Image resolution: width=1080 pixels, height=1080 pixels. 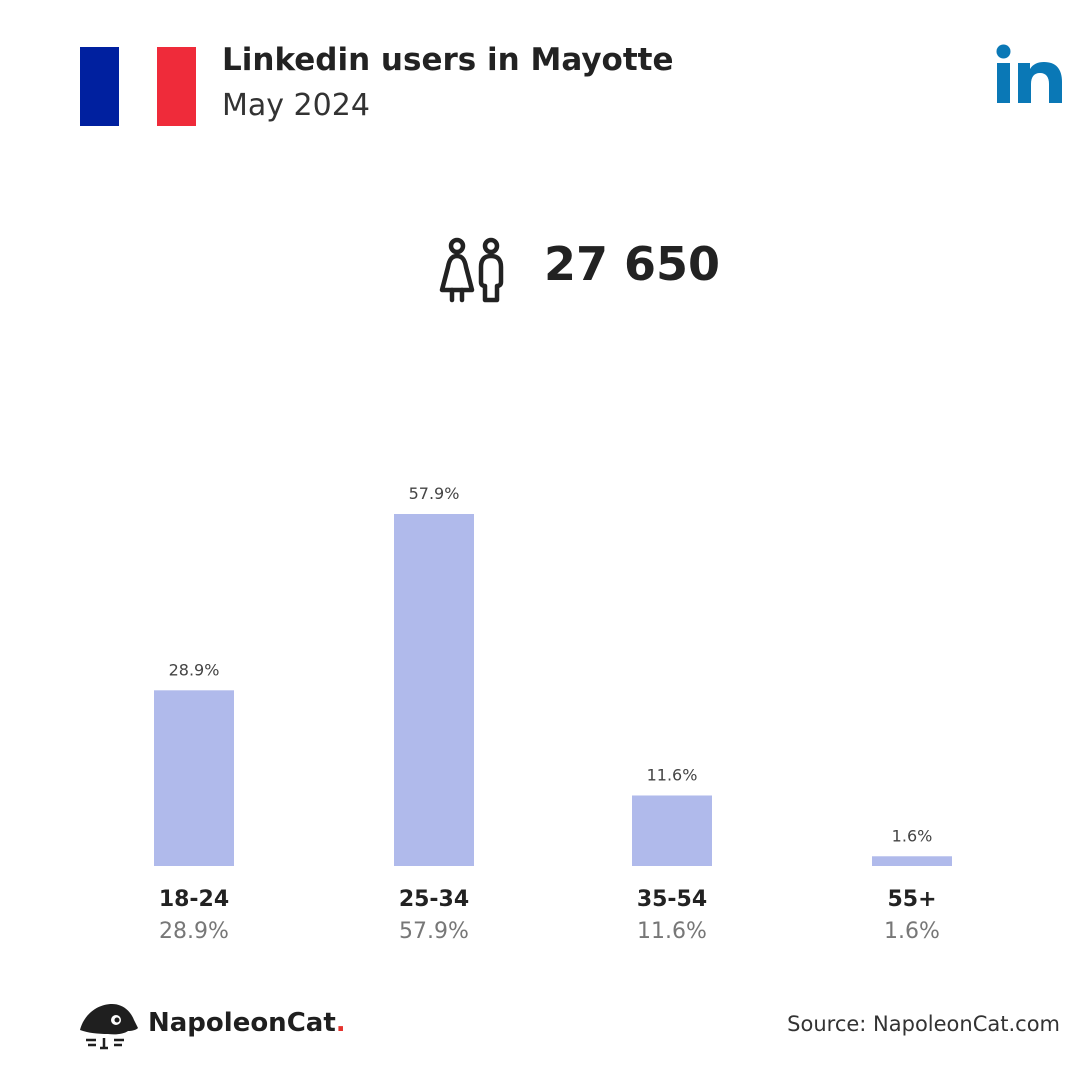 I want to click on bar-value-label-18-24: 28.9%, so click(x=194, y=669).